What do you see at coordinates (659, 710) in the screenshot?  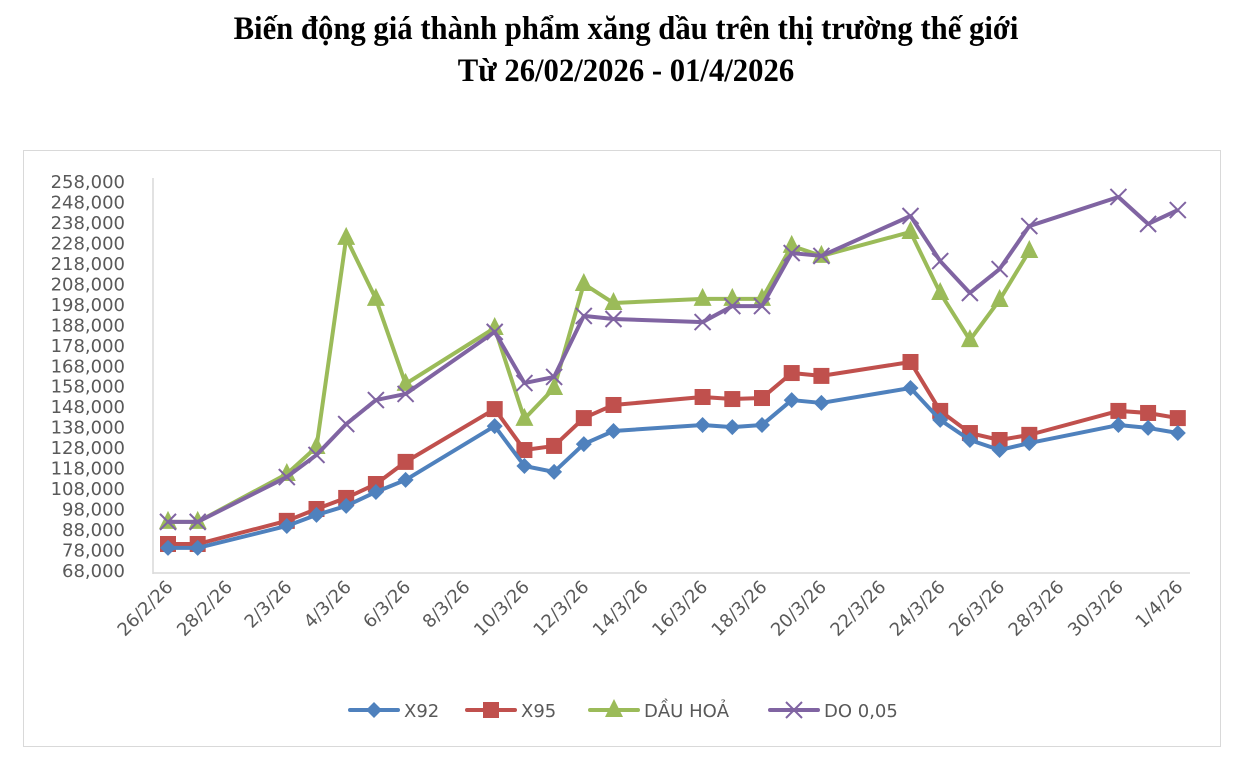 I see `legend-item: DẦU HOẢ` at bounding box center [659, 710].